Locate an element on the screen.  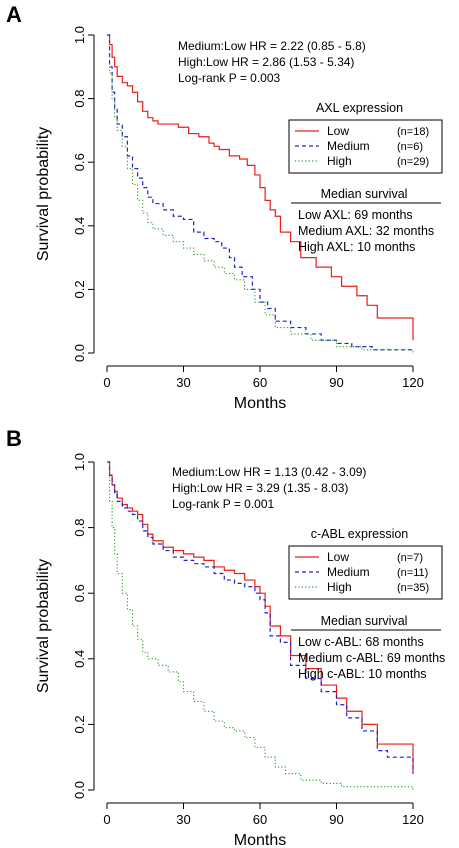
legend-n: (n=11) is located at coordinates (412, 573).